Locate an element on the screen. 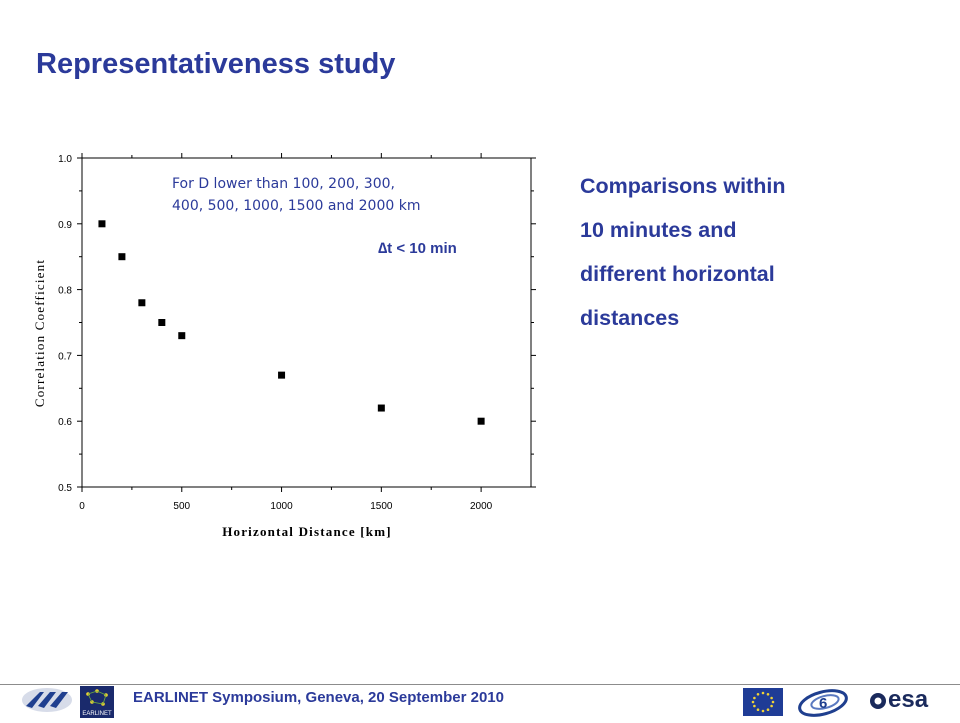 The width and height of the screenshot is (960, 723). description-line-3: different horizontal is located at coordinates (677, 274).